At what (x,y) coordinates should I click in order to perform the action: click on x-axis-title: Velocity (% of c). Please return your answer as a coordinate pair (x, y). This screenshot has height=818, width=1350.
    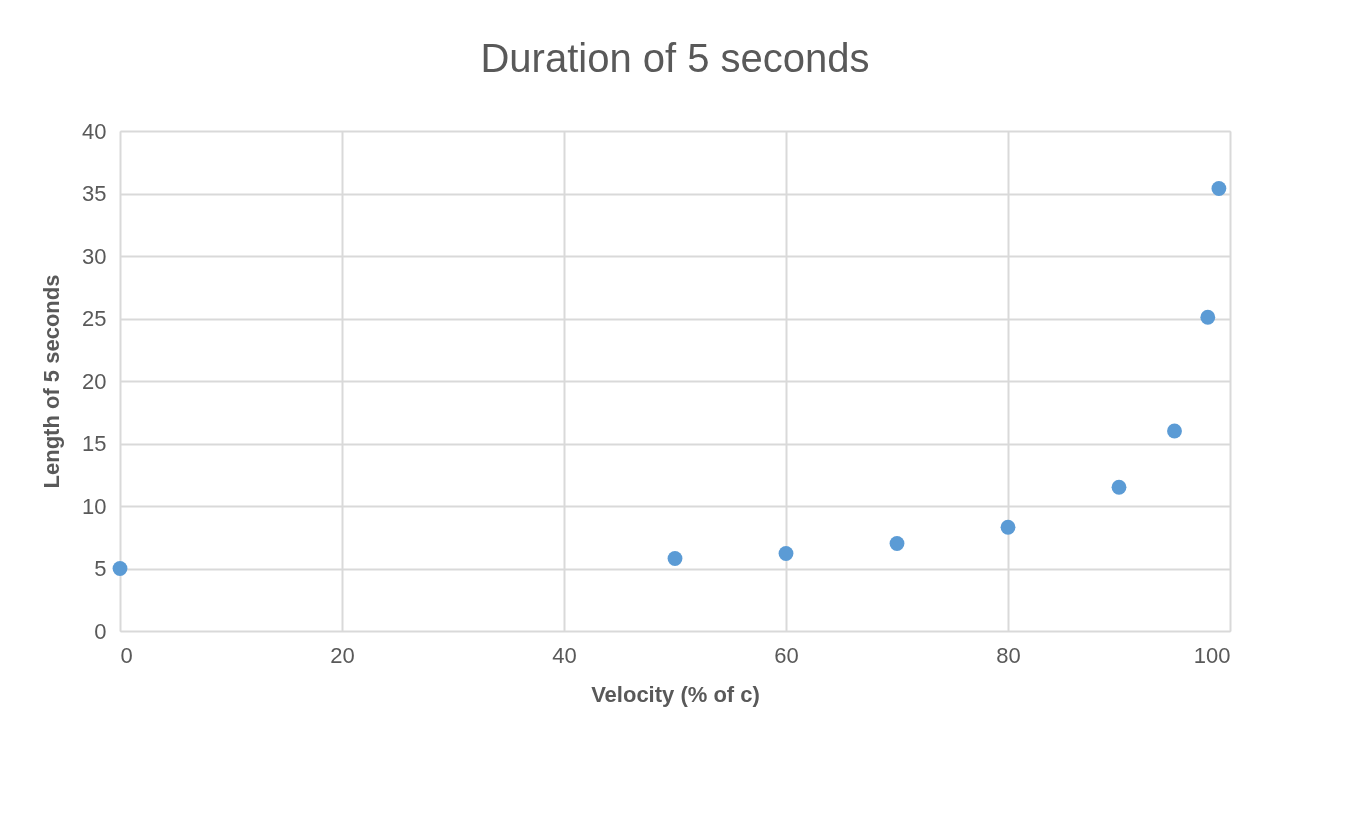
    Looking at the image, I should click on (675, 694).